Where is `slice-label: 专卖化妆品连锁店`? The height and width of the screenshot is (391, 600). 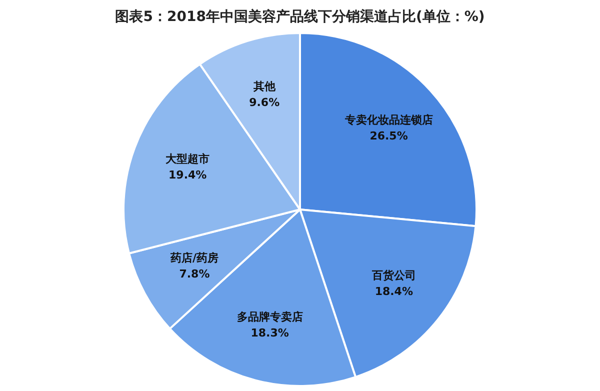
slice-label: 专卖化妆品连锁店 is located at coordinates (388, 120).